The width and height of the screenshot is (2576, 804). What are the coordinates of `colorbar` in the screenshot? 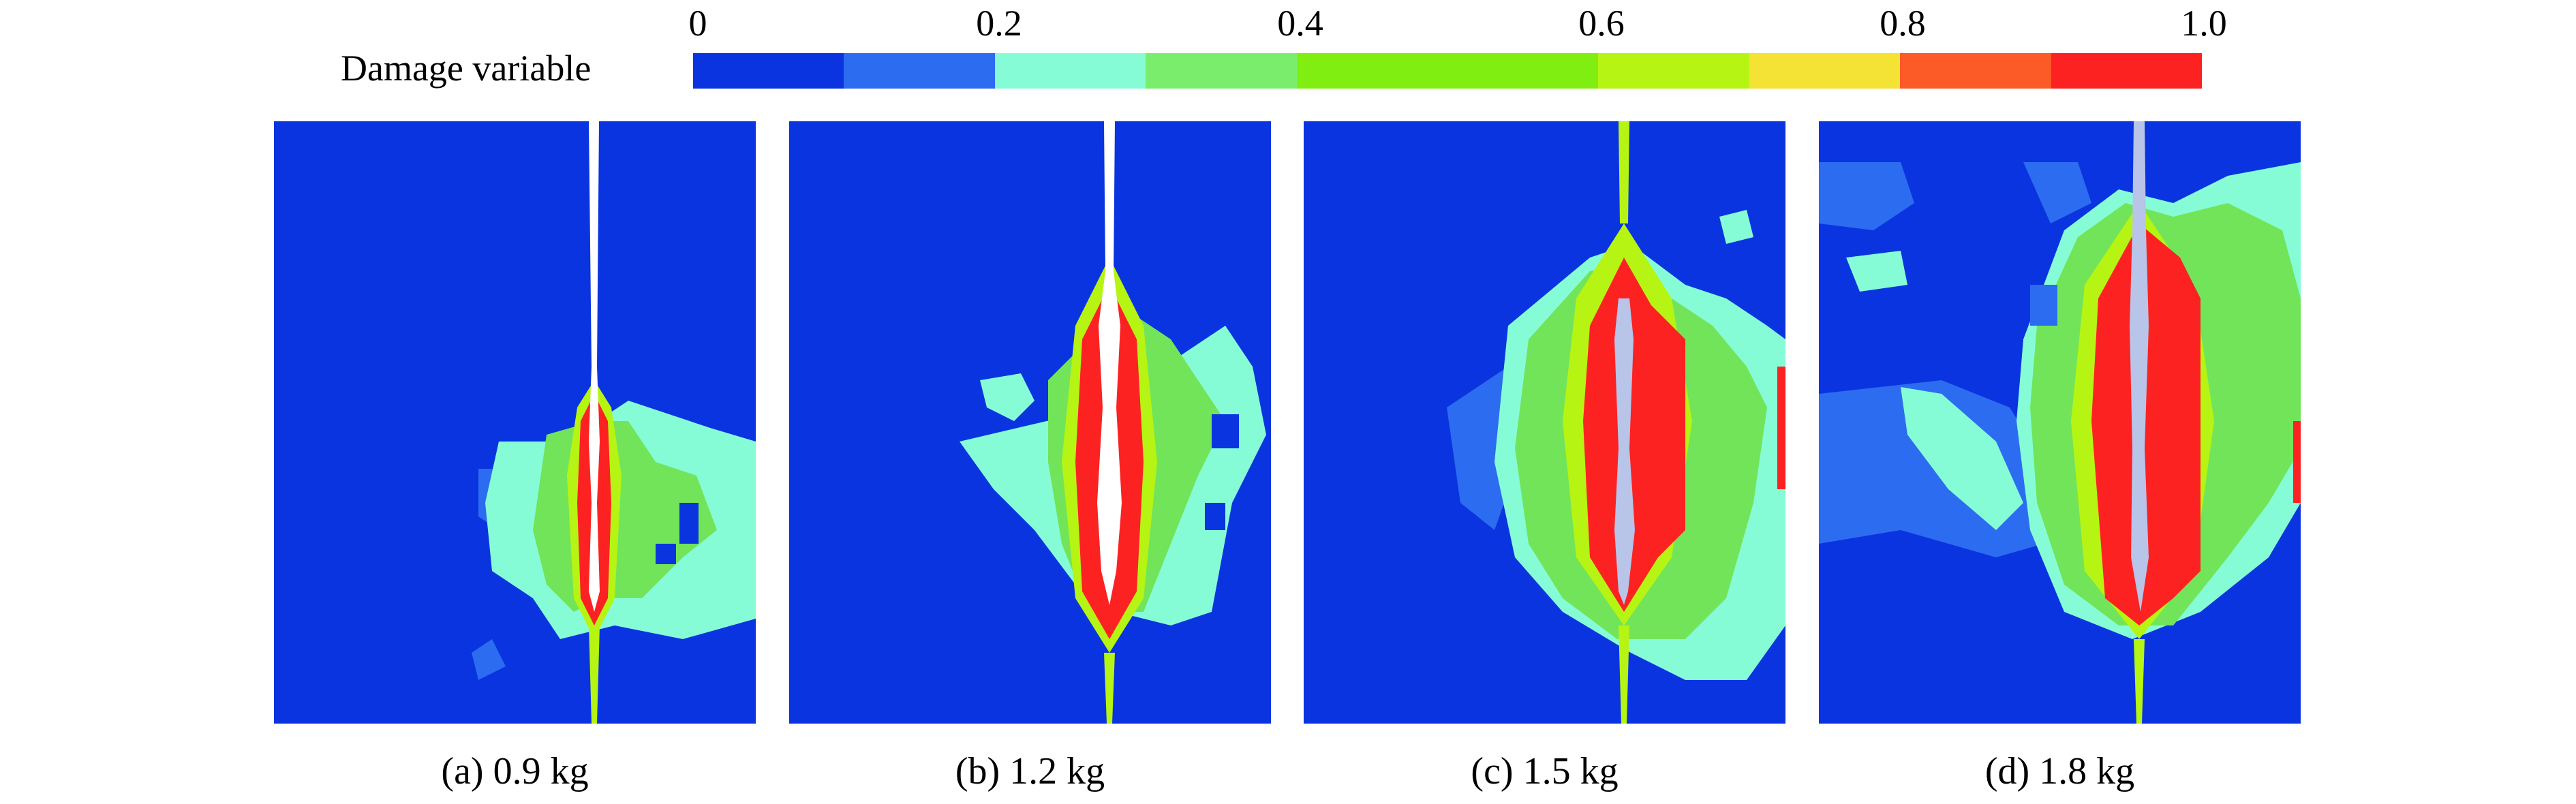 It's located at (1448, 71).